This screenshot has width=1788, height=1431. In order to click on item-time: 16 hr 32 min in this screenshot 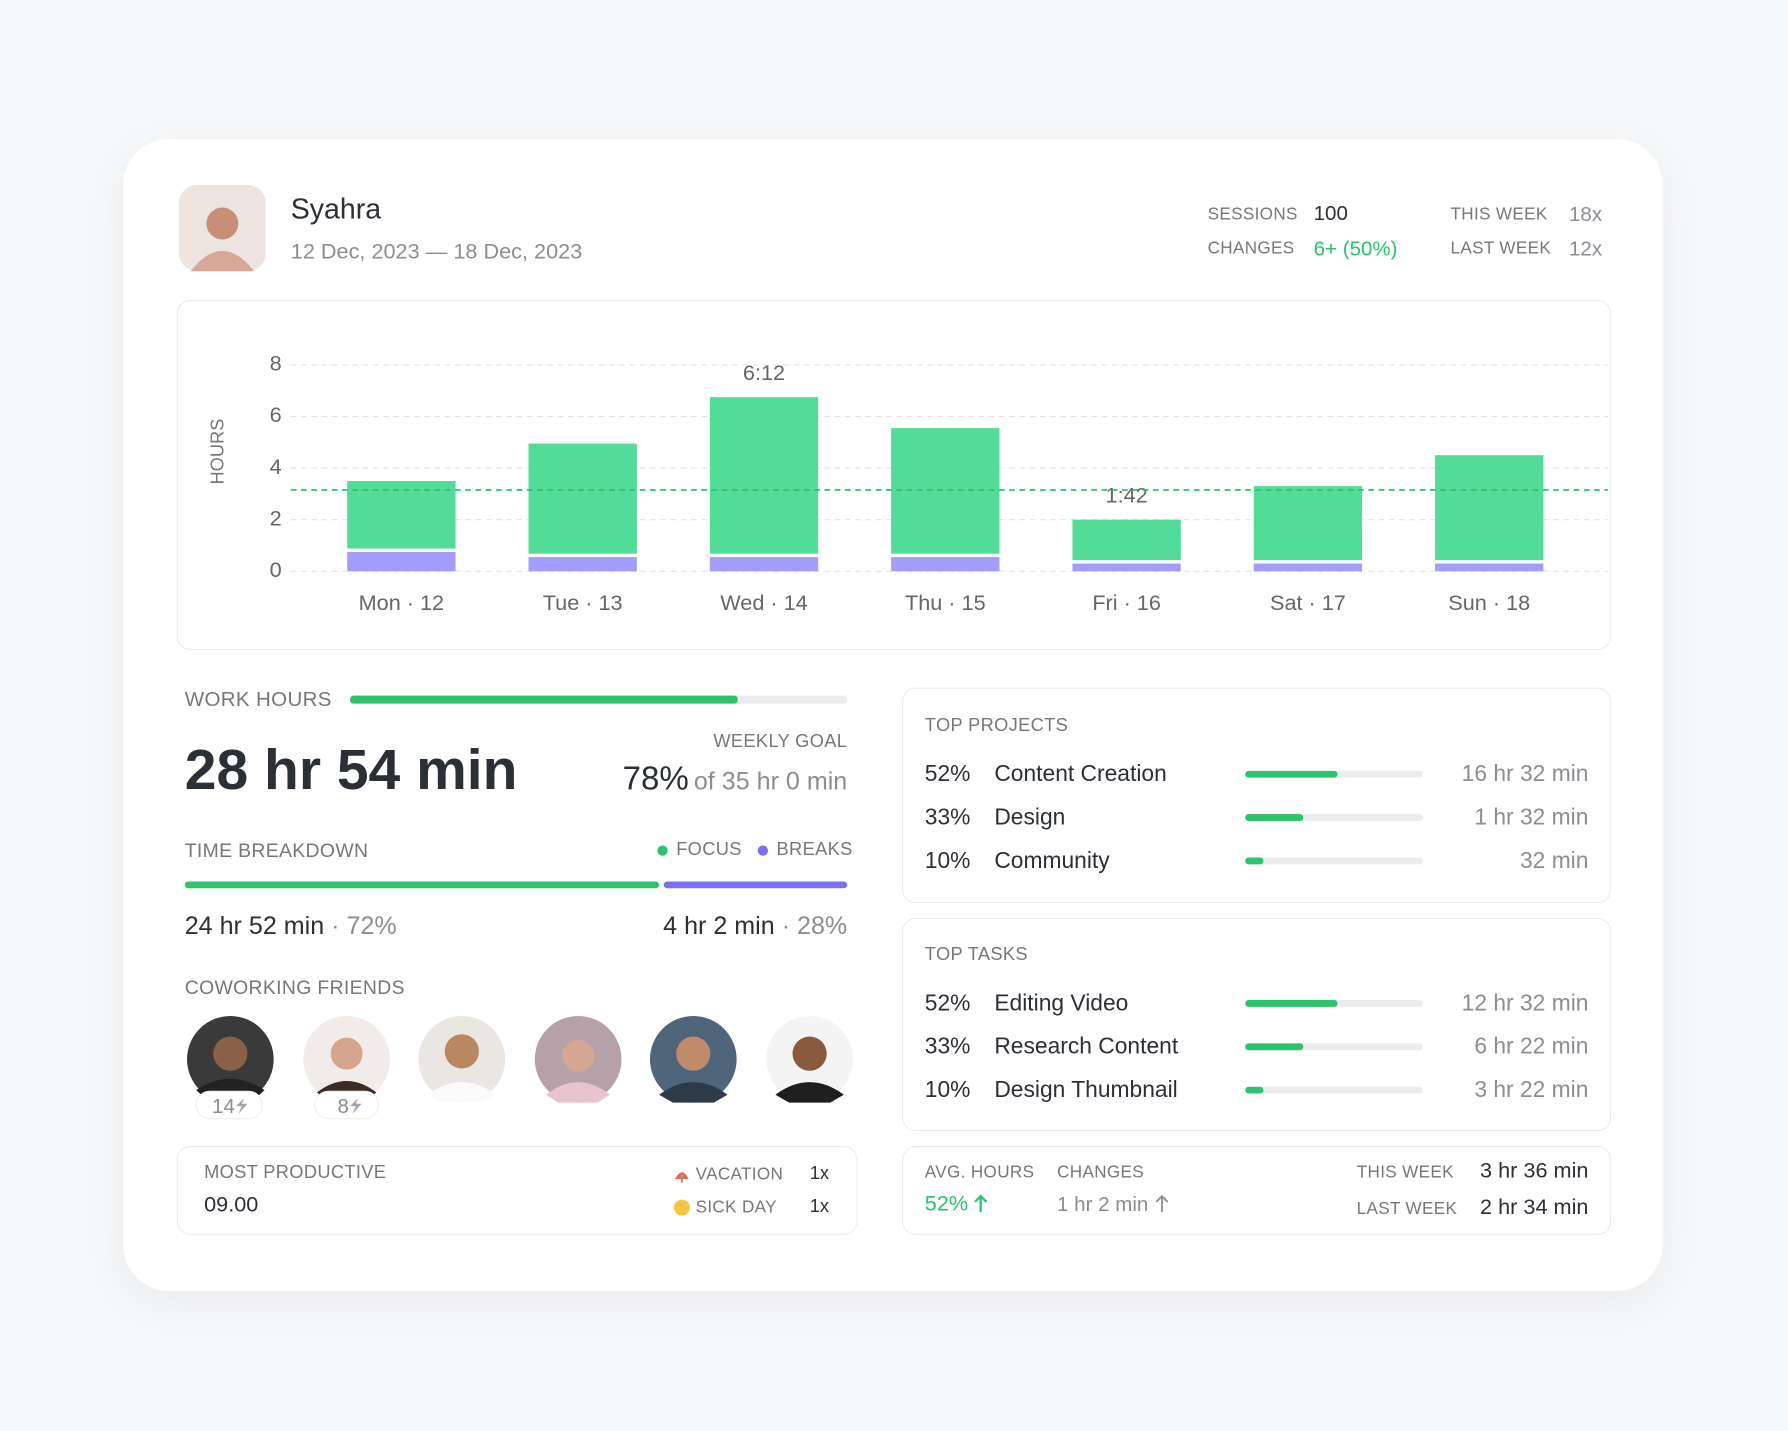, I will do `click(1525, 774)`.